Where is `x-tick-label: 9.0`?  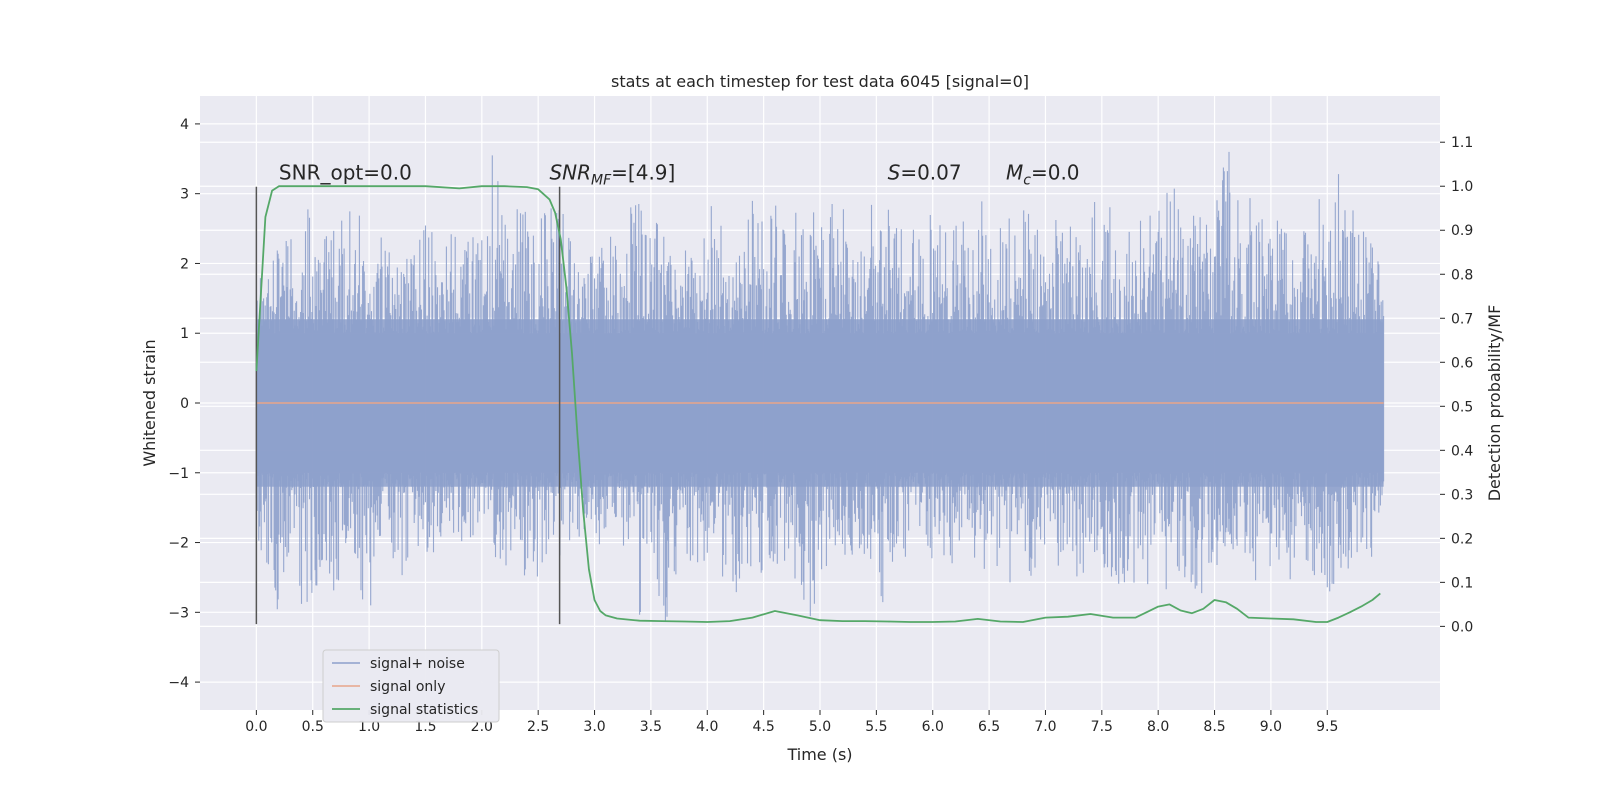
x-tick-label: 9.0 is located at coordinates (1271, 727).